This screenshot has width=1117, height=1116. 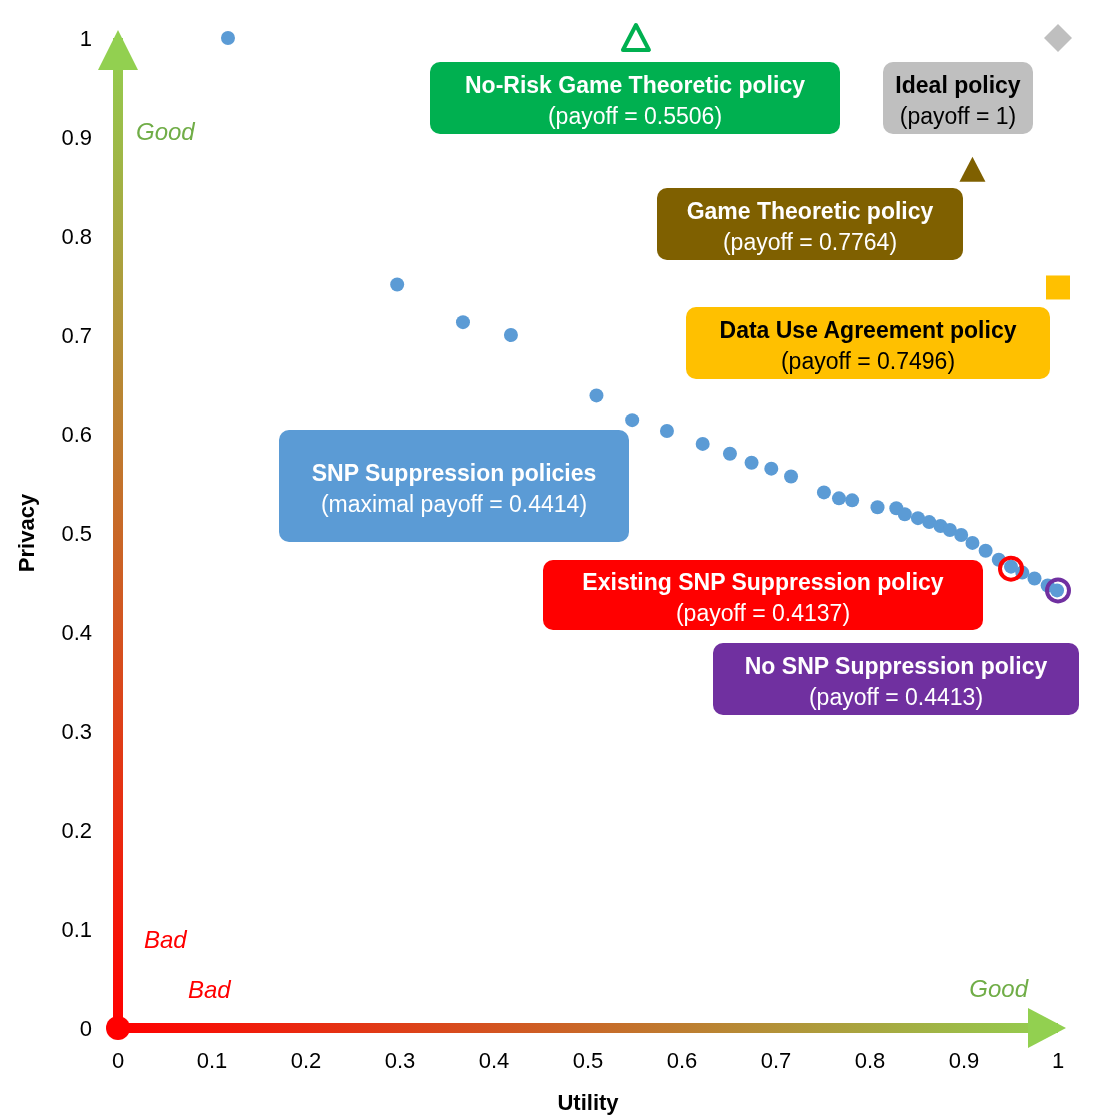 What do you see at coordinates (85, 38) in the screenshot?
I see `y-tick-label: 1` at bounding box center [85, 38].